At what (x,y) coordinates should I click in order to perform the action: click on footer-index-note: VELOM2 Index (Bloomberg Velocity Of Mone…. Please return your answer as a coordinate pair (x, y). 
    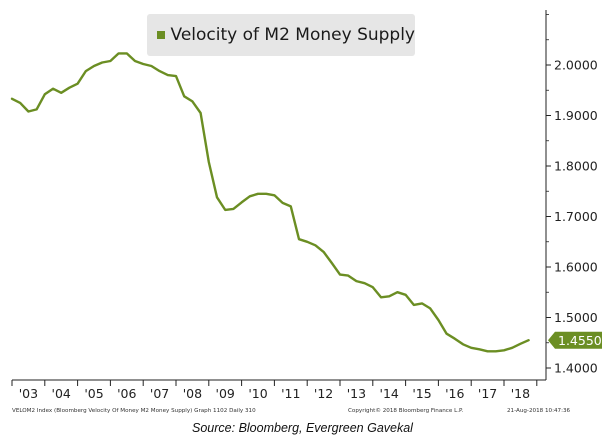
    Looking at the image, I should click on (134, 411).